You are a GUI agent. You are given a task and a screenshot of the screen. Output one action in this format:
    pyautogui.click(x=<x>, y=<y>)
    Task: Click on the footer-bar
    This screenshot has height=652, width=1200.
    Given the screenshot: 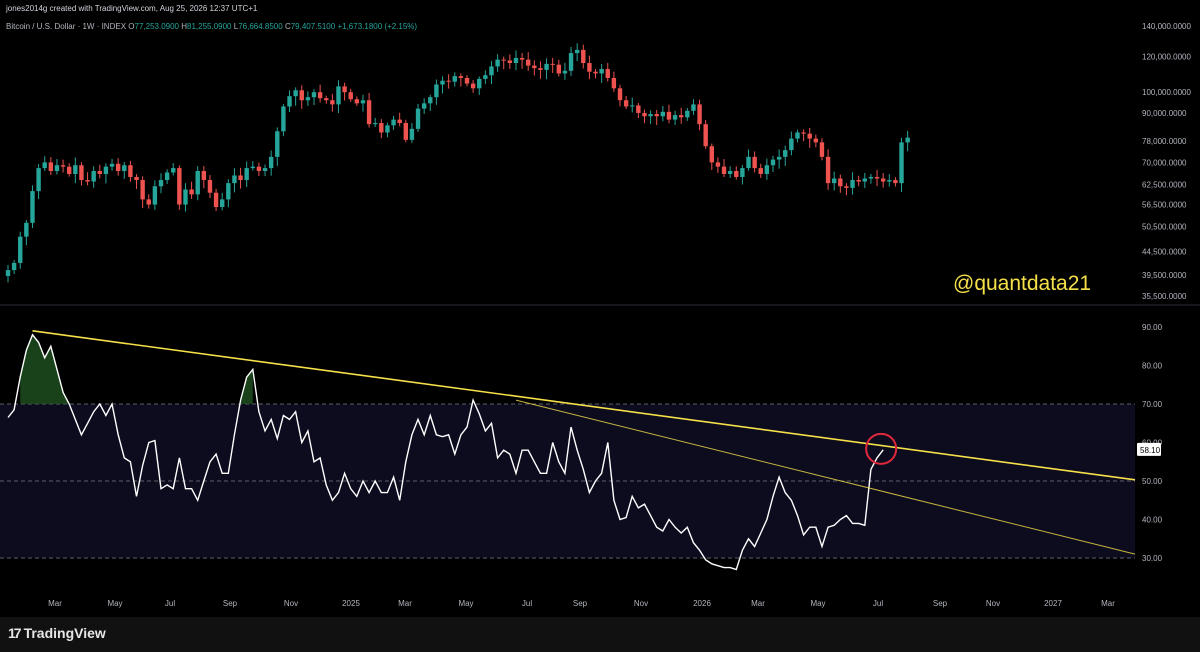 What is the action you would take?
    pyautogui.click(x=600, y=634)
    